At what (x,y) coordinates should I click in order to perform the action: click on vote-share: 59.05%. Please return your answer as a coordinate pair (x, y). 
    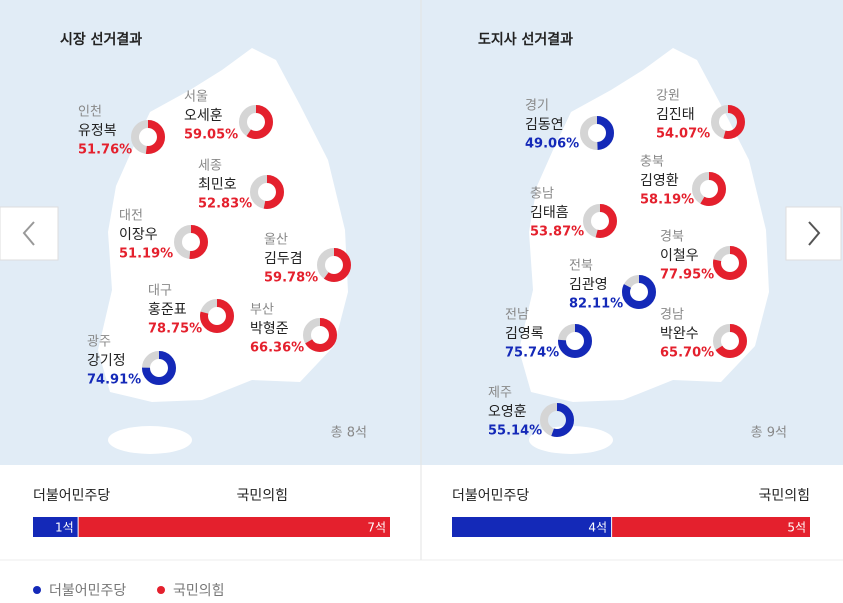
    Looking at the image, I should click on (211, 135).